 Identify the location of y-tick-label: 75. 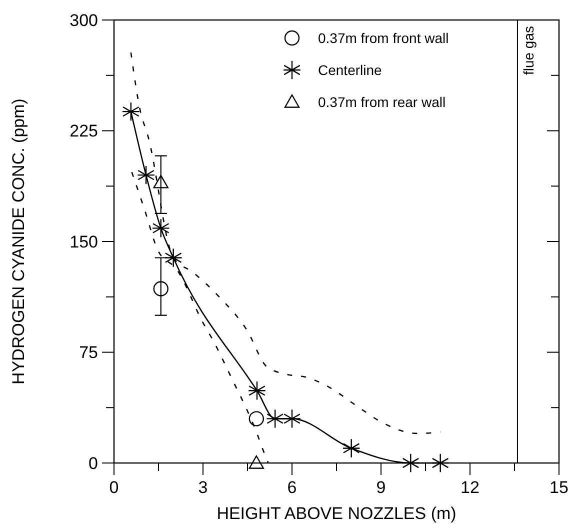
(88, 352).